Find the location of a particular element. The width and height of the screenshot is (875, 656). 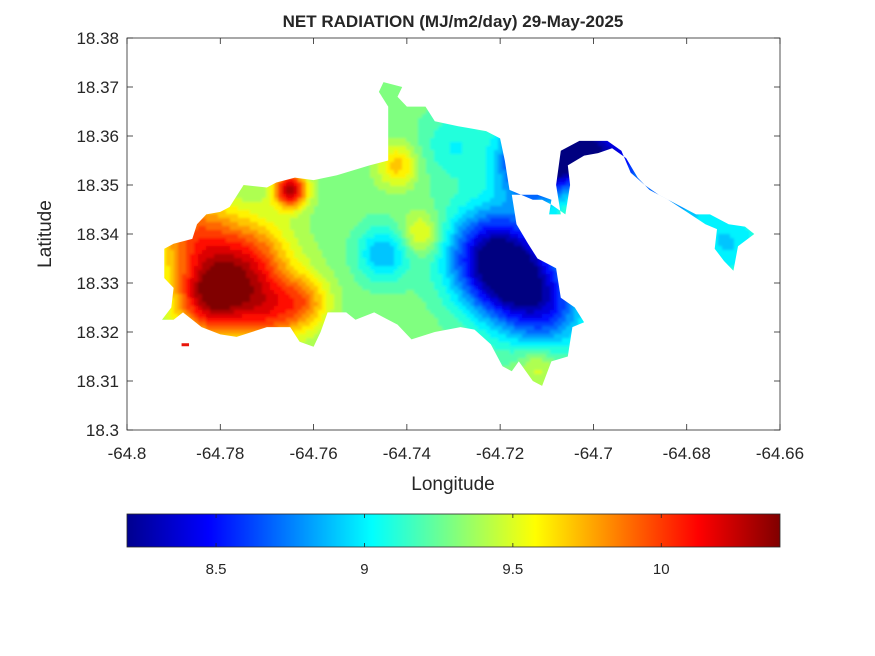

colorbar-tick-label: 10 is located at coordinates (661, 569).